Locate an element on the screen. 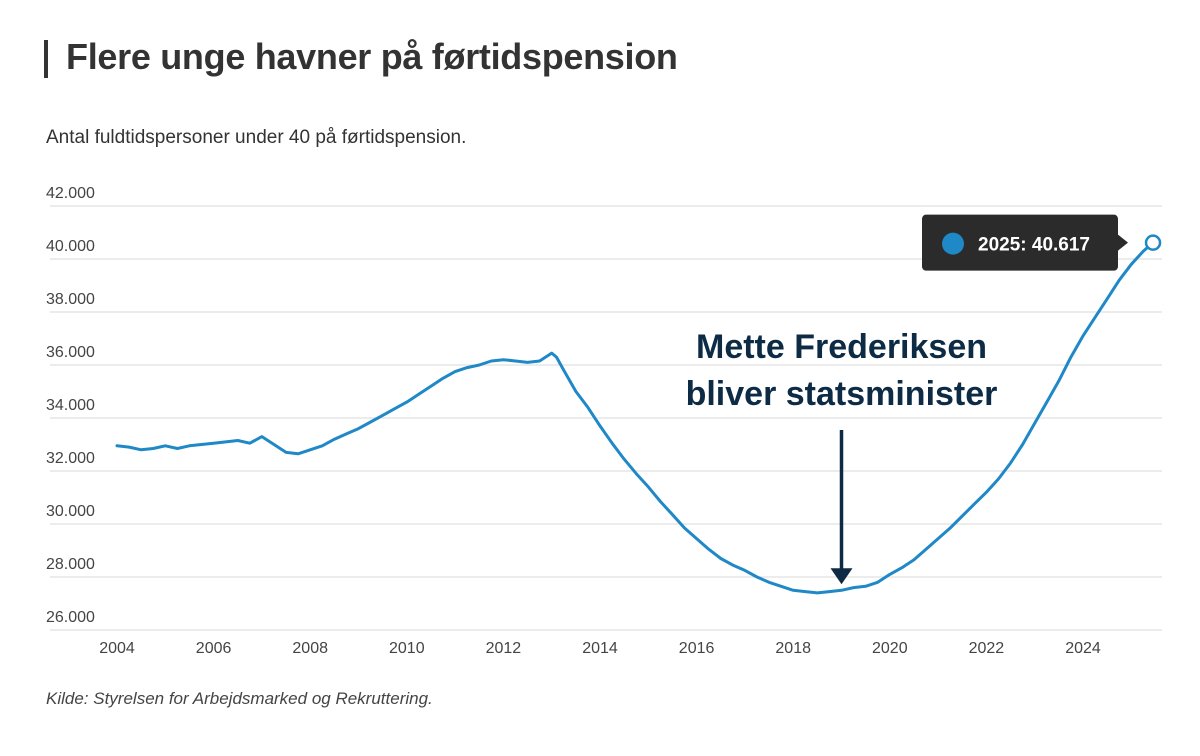 The width and height of the screenshot is (1200, 756). y-tick-label: 32.000 is located at coordinates (70, 458).